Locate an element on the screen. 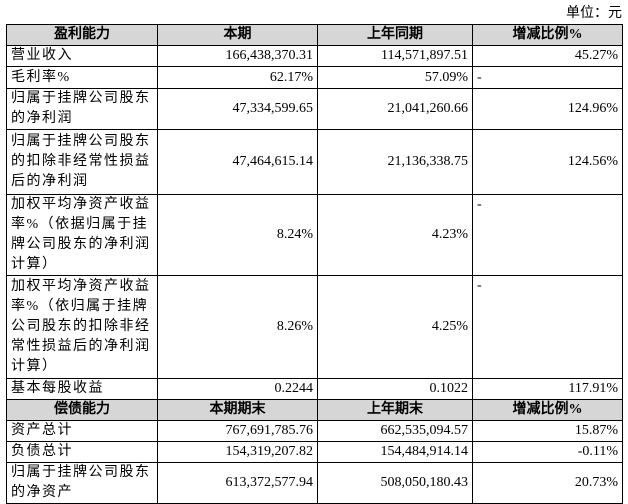 Image resolution: width=628 pixels, height=504 pixels. value-cell: 15.87% is located at coordinates (547, 431).